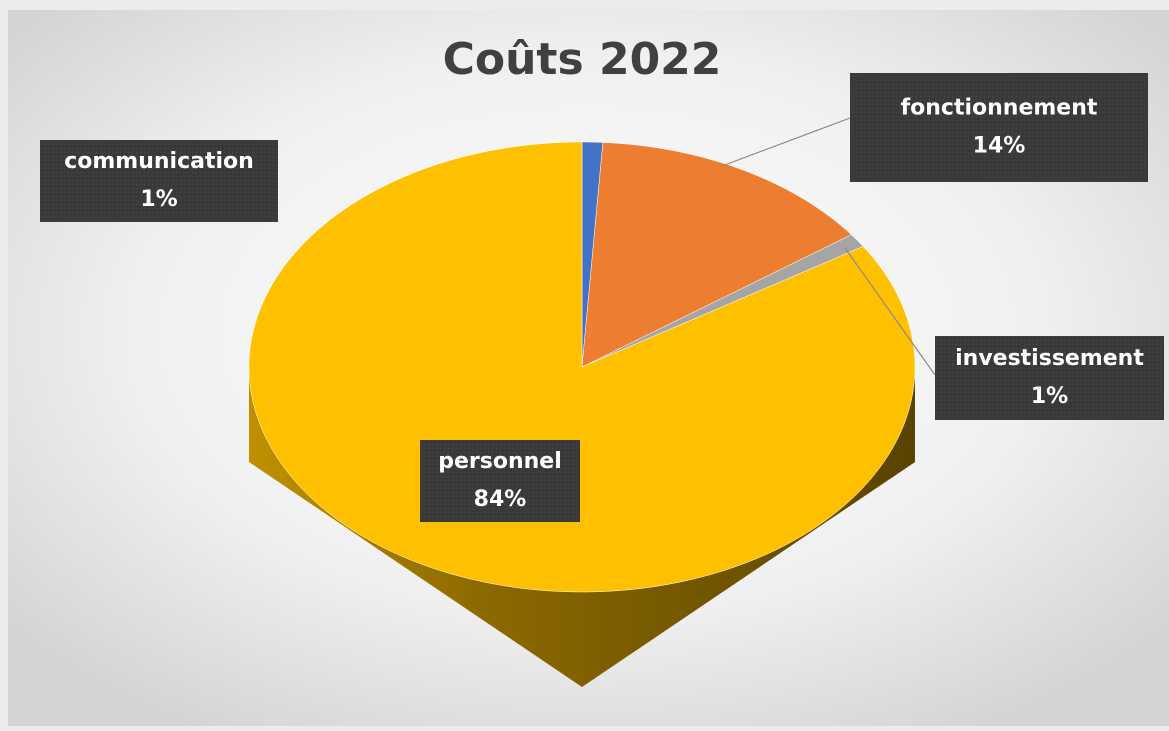 The height and width of the screenshot is (731, 1169). I want to click on label-name: communication, so click(159, 161).